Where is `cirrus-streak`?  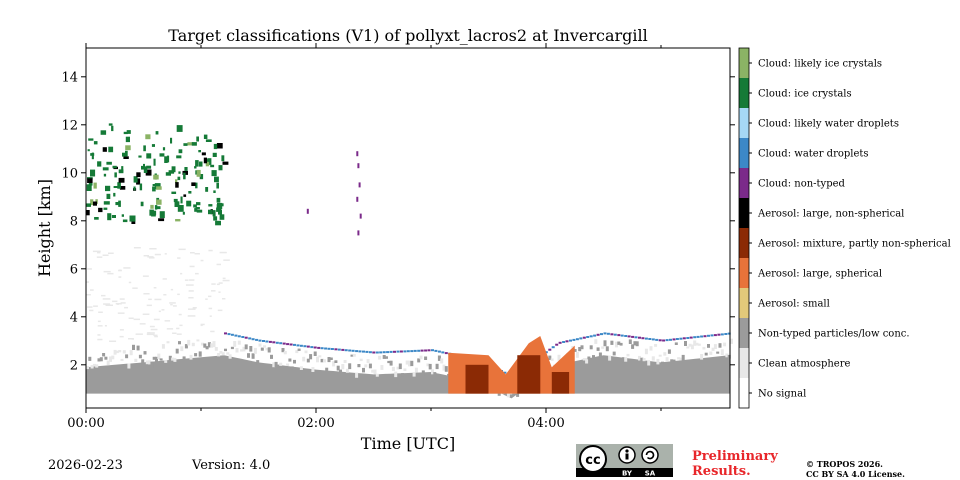
cirrus-streak is located at coordinates (360, 216).